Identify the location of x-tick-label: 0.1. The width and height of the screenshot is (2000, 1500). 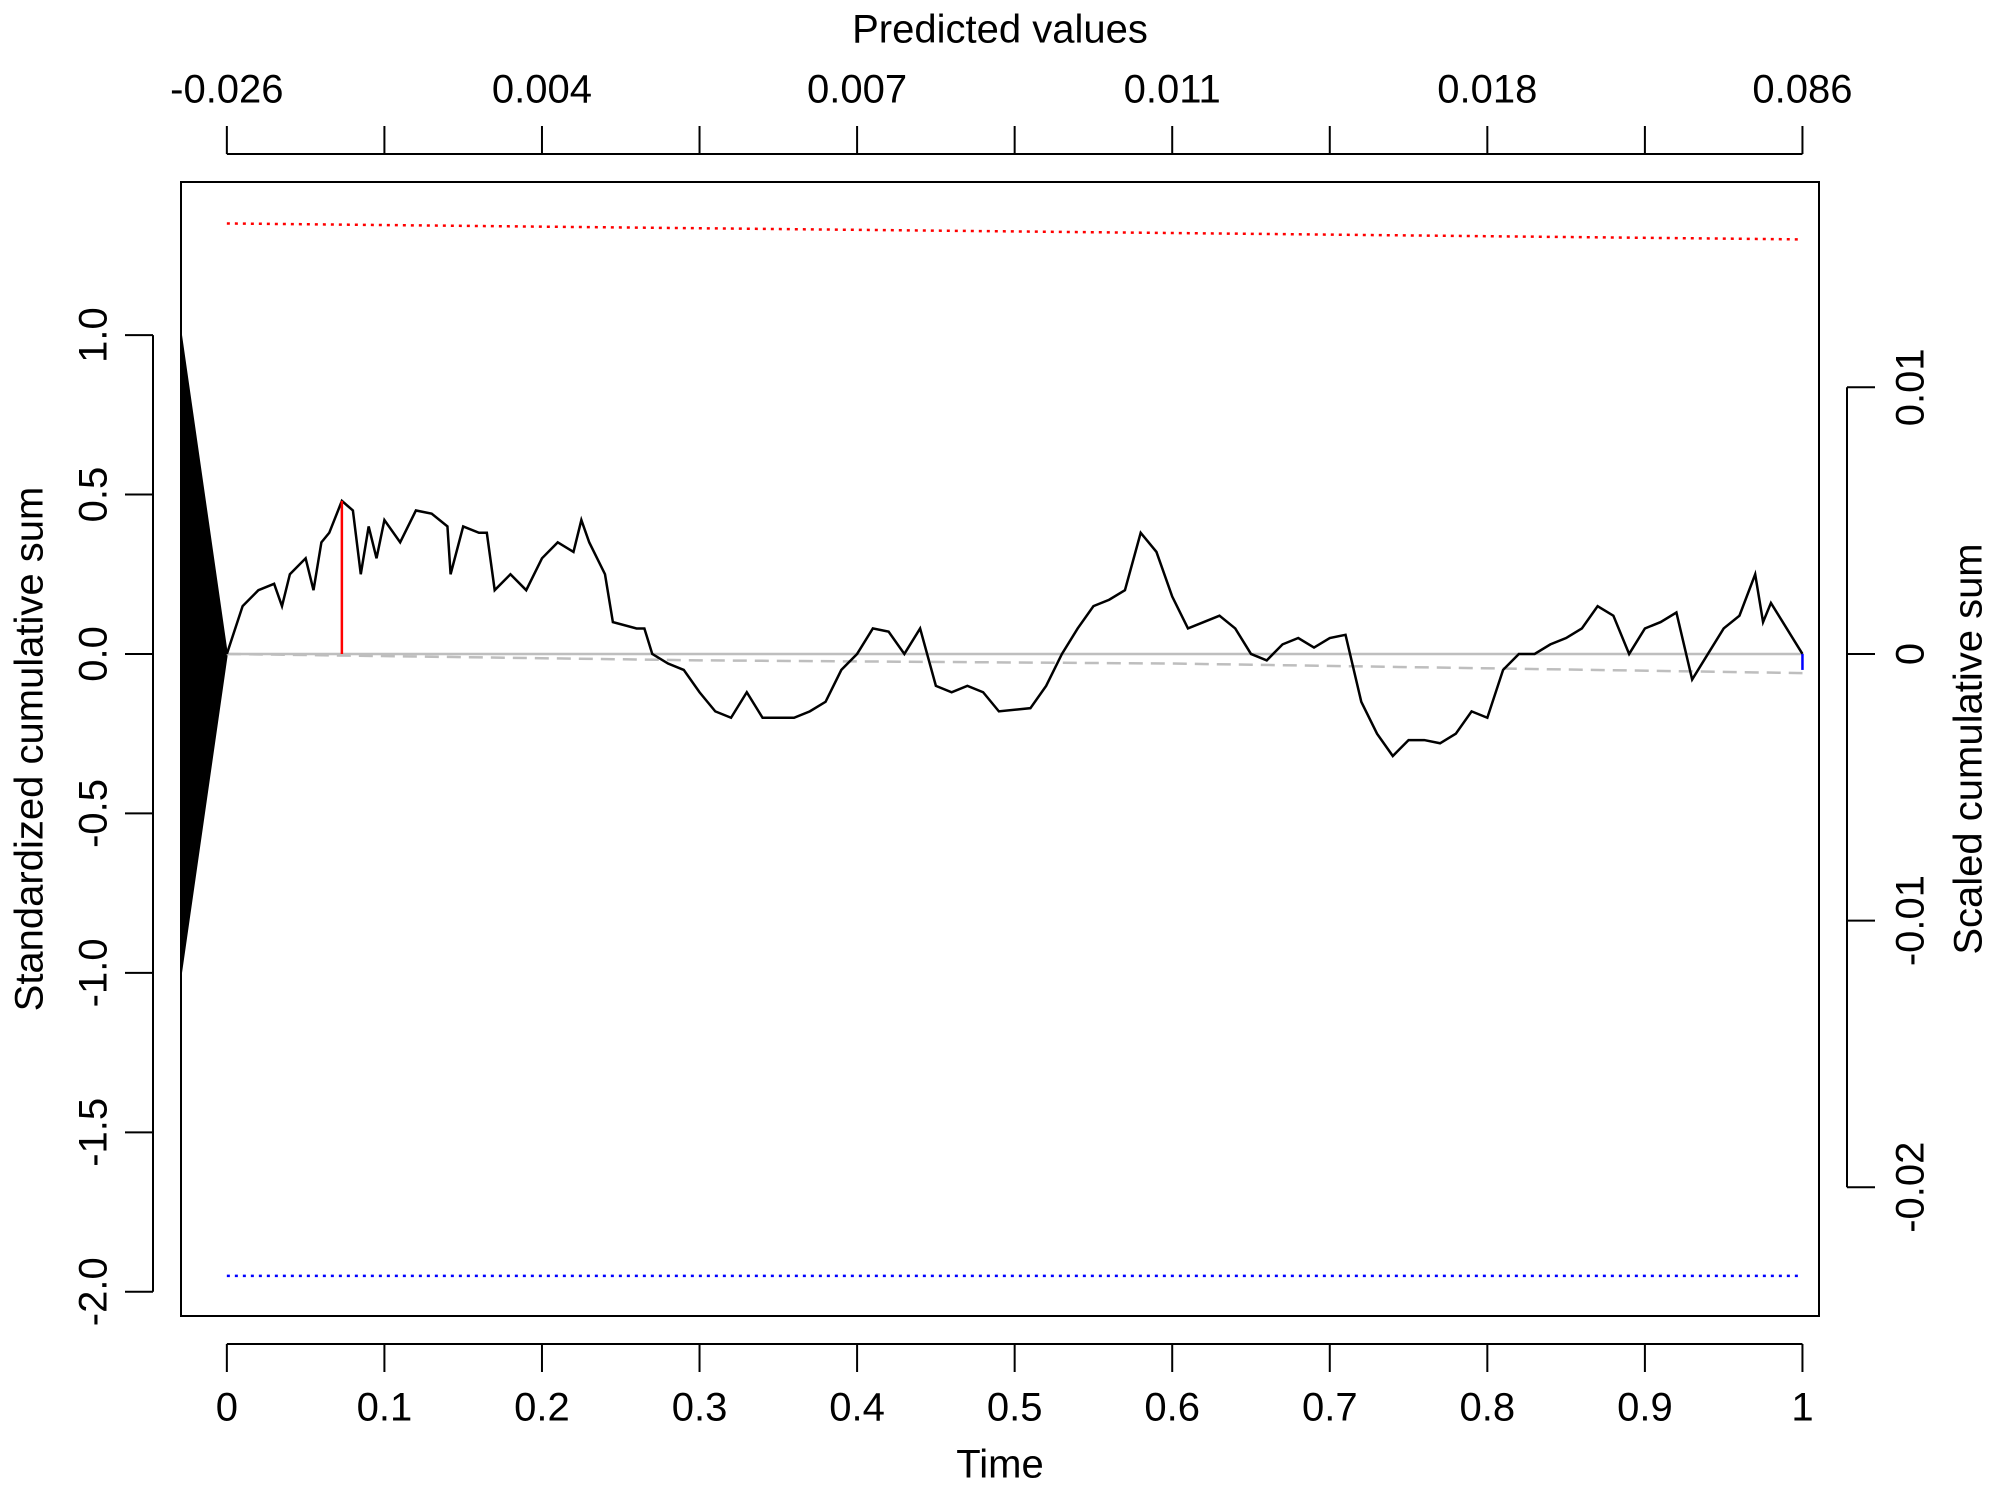
(385, 1408).